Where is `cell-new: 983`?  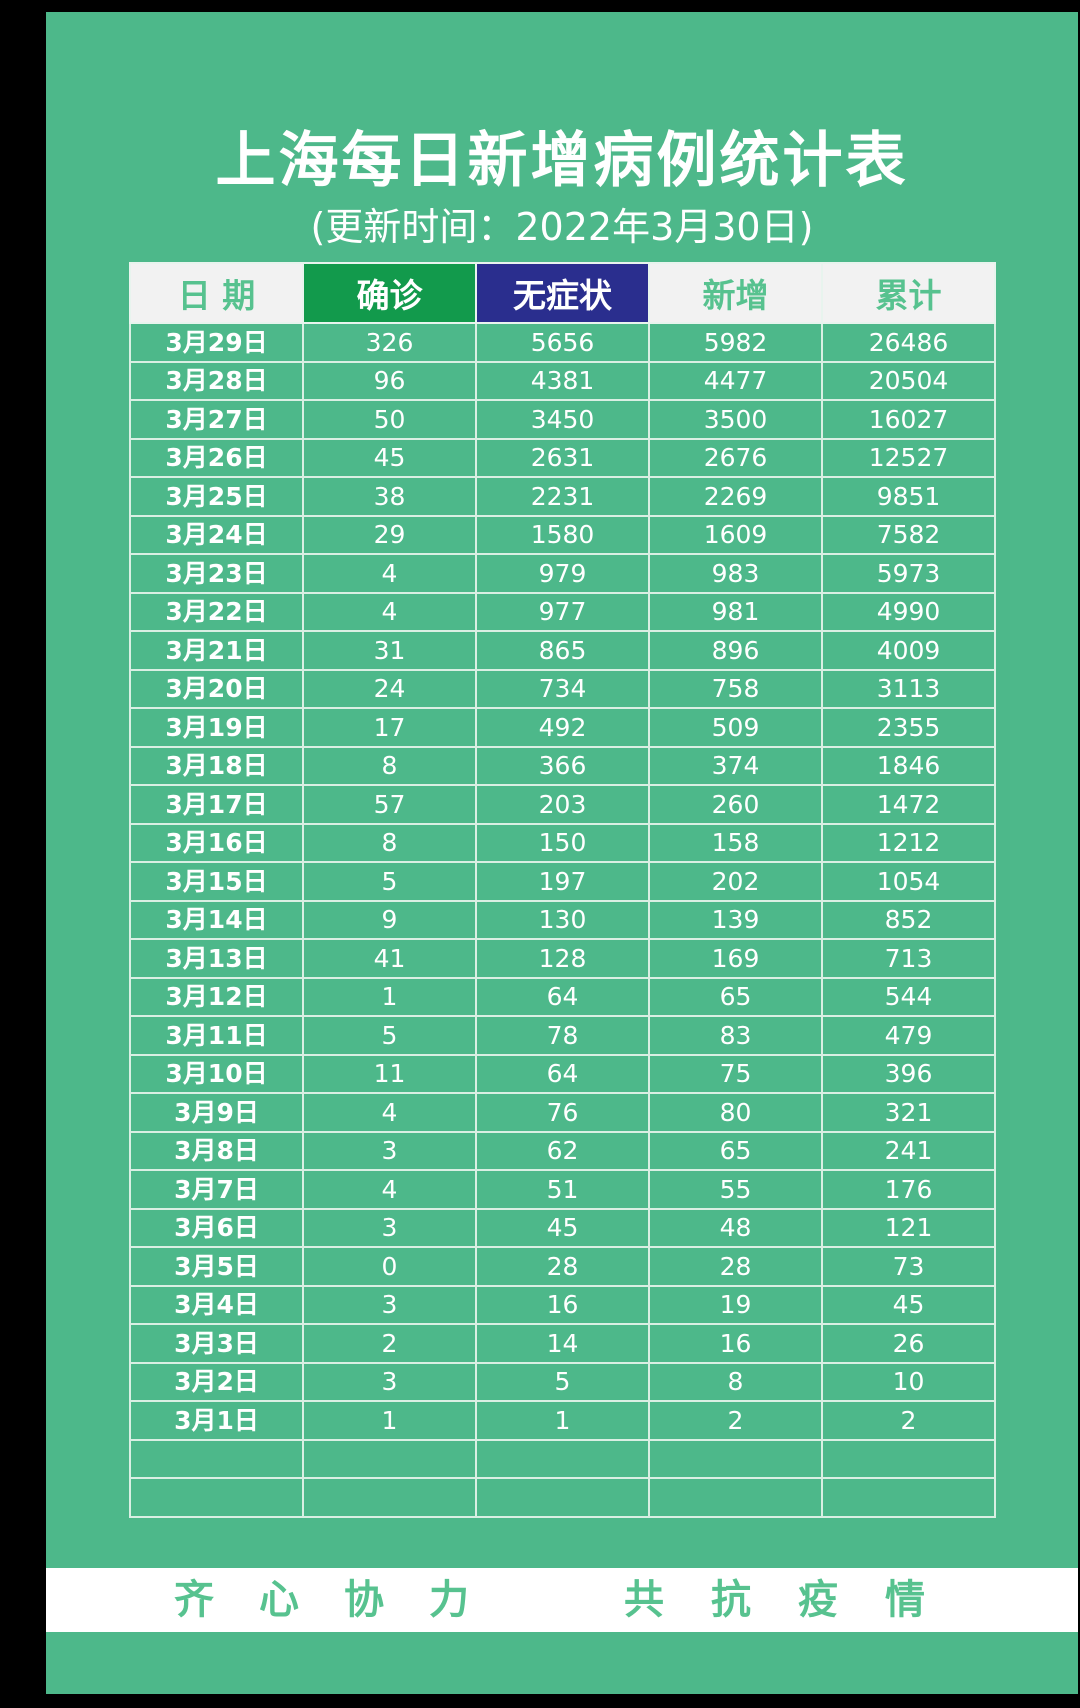 cell-new: 983 is located at coordinates (735, 573).